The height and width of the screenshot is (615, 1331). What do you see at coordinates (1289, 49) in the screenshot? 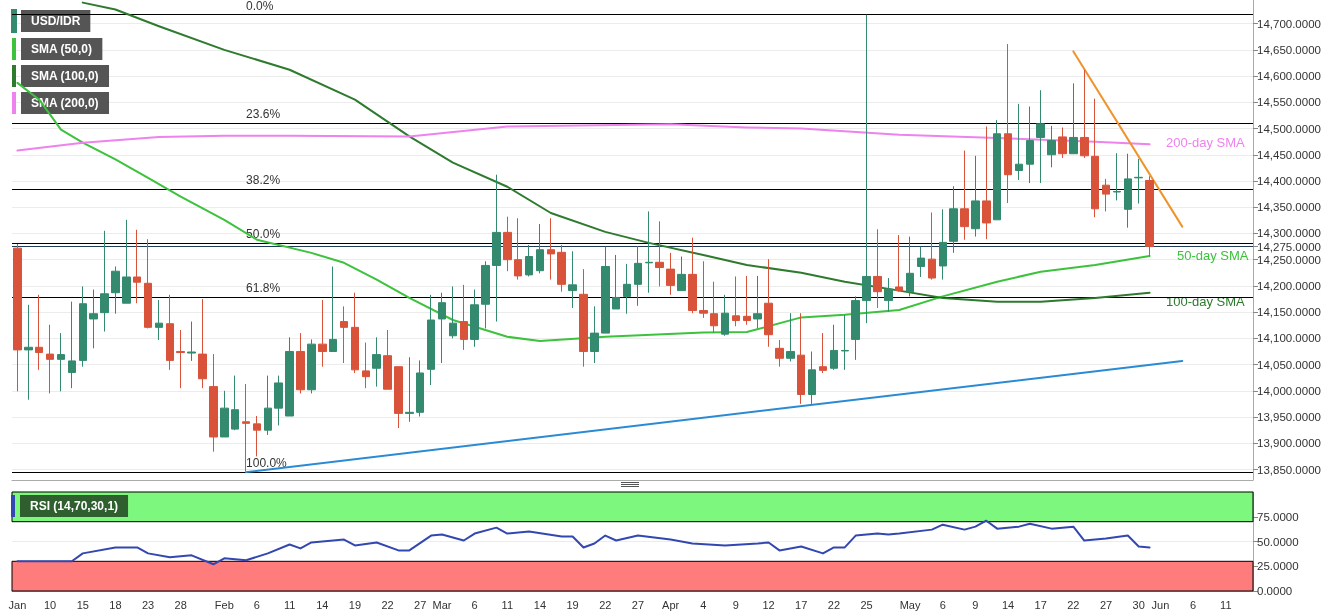
I see `y-tick-label: 14,650.0000` at bounding box center [1289, 49].